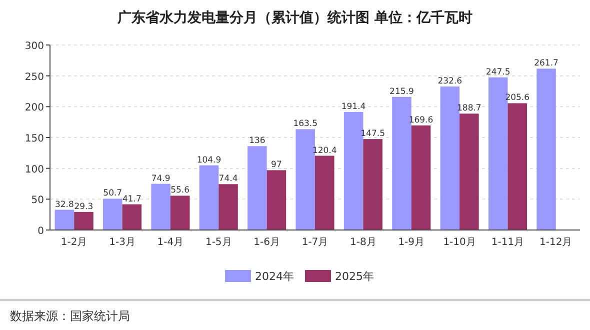 Image resolution: width=590 pixels, height=330 pixels. Describe the element at coordinates (372, 134) in the screenshot. I see `data-label: 147.5` at that location.